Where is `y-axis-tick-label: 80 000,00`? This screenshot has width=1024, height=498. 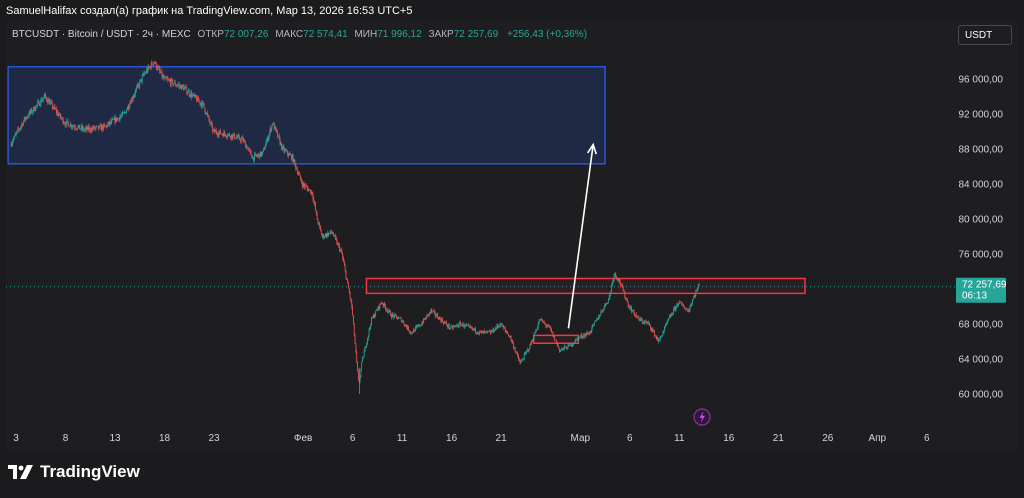
y-axis-tick-label: 80 000,00 is located at coordinates (981, 220).